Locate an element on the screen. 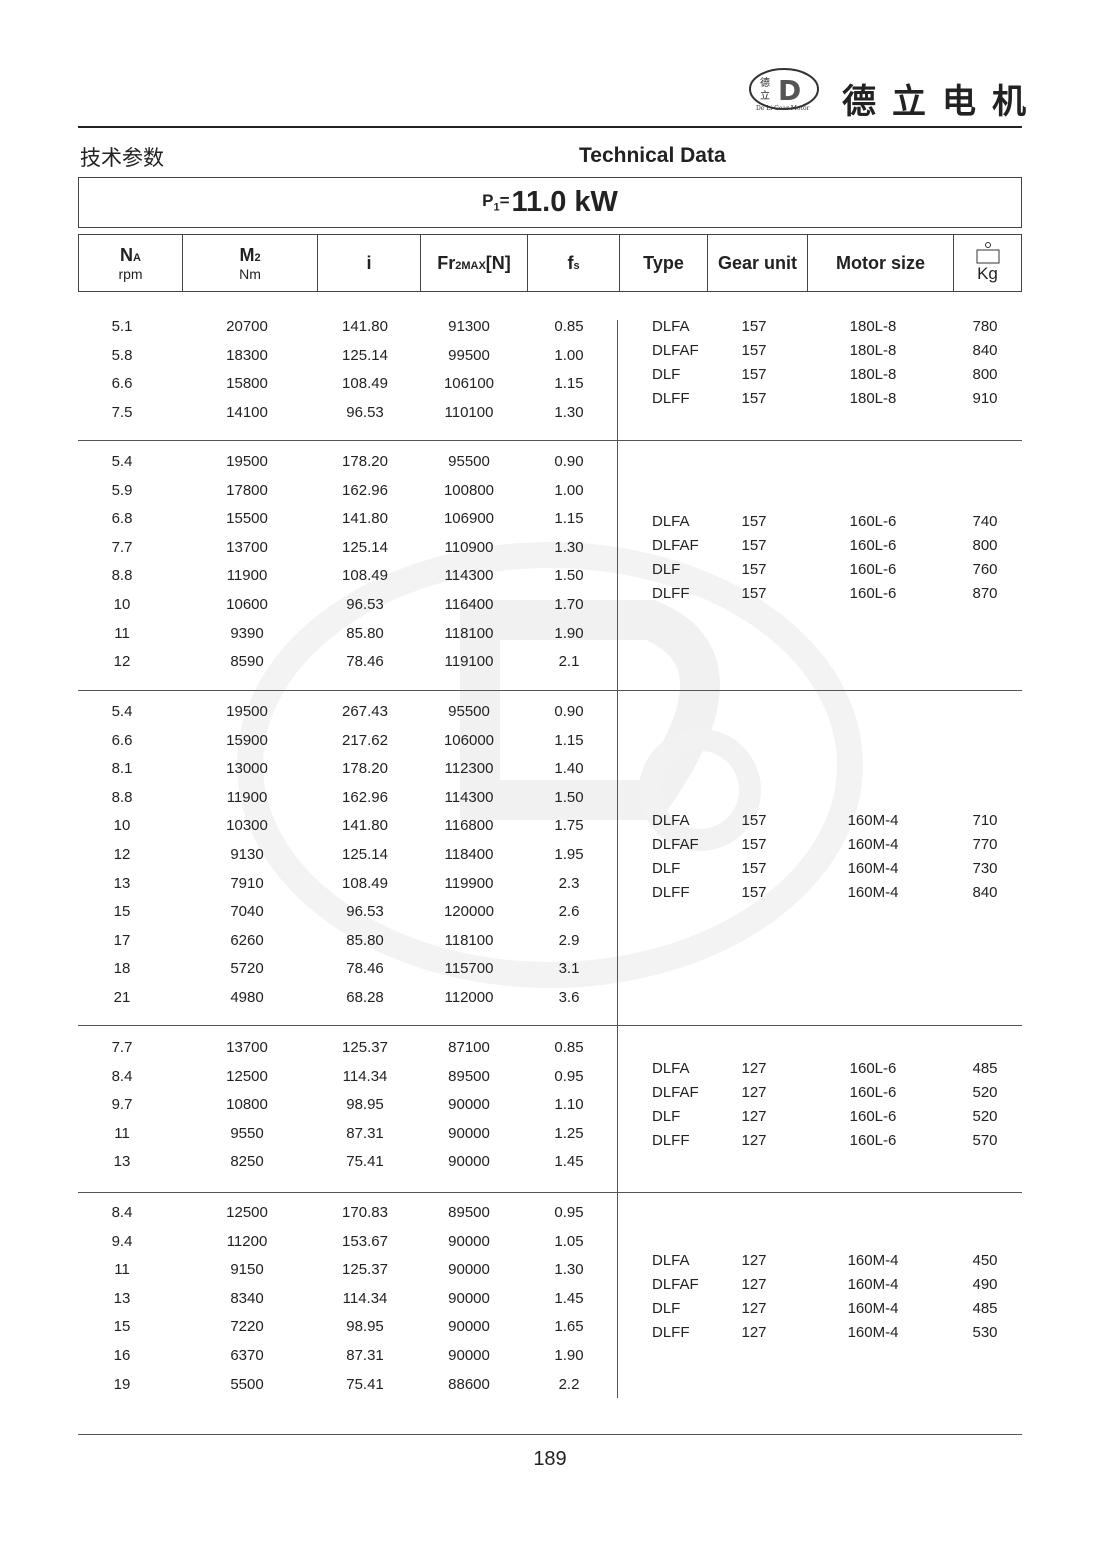 This screenshot has height=1555, width=1100. radial-load-fr2max: 106000 is located at coordinates (469, 740).